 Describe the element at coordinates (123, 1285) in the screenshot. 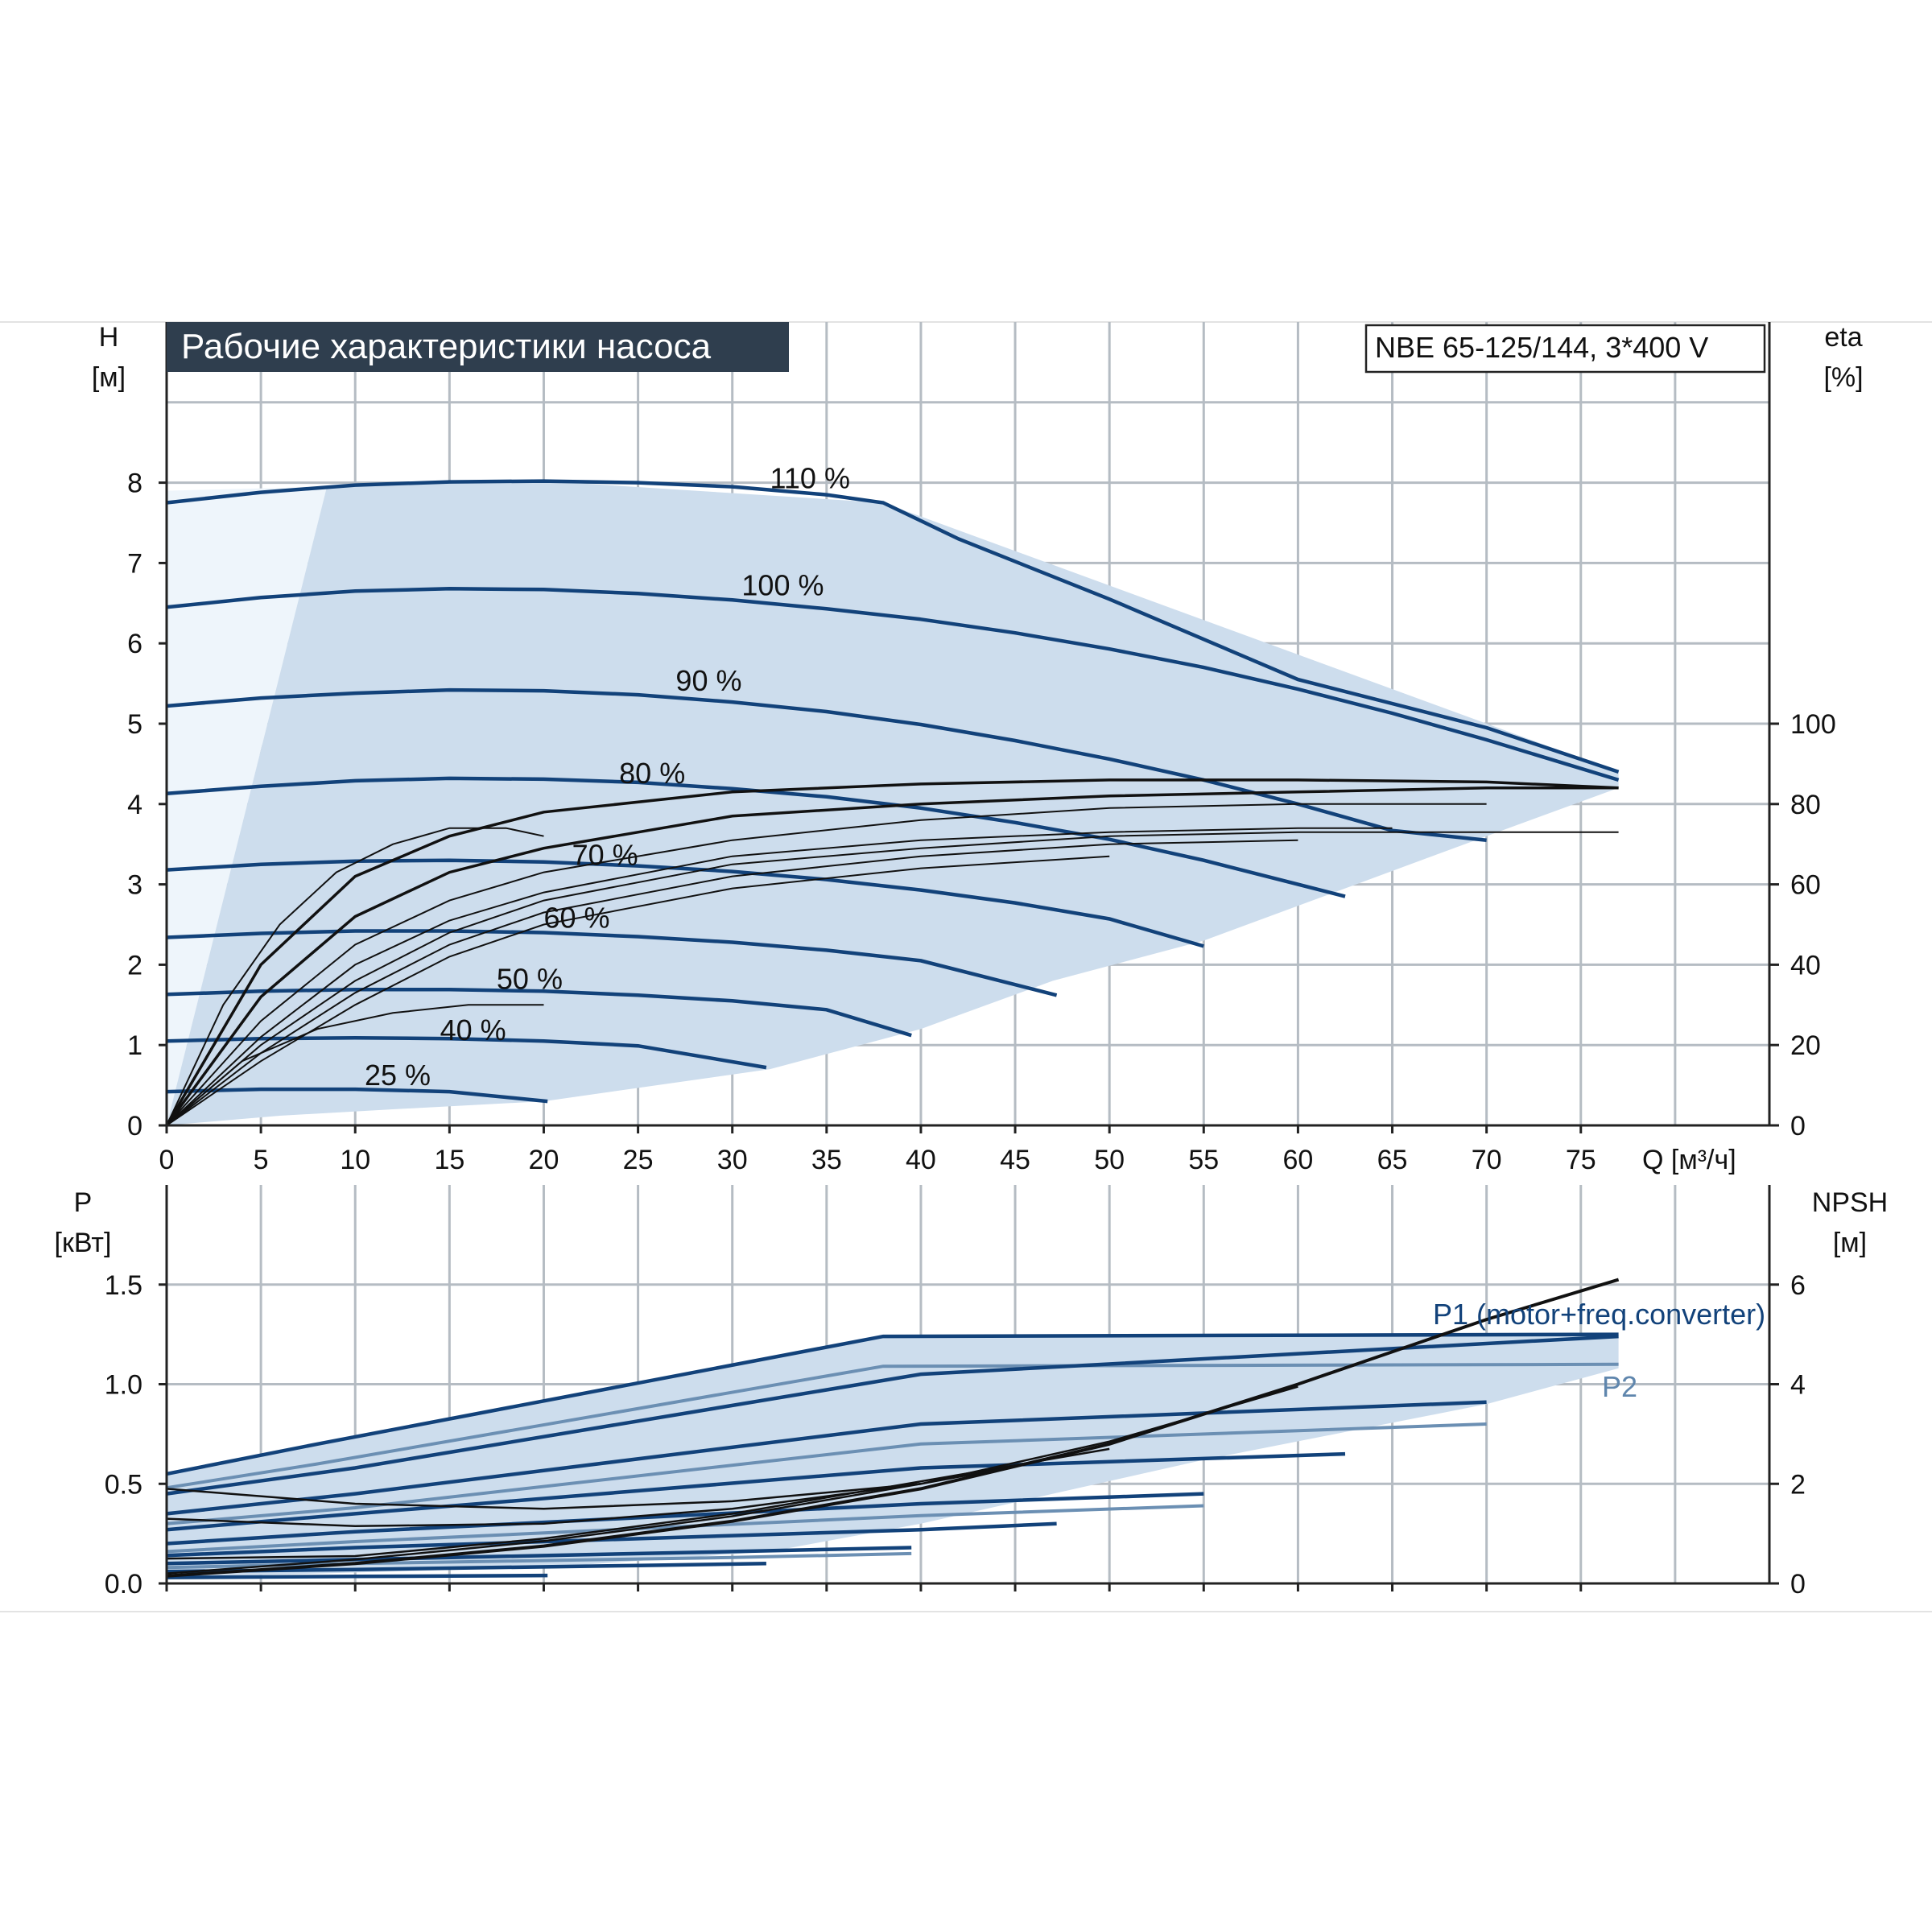

I see `power-y-tick-label: 1.5` at that location.